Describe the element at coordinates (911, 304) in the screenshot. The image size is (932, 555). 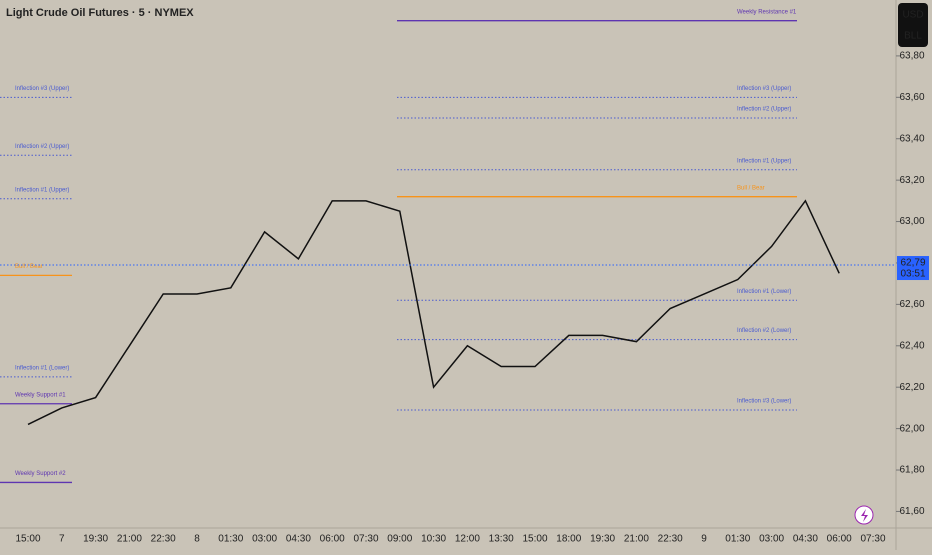
I see `y-tick-label: 62,60` at that location.